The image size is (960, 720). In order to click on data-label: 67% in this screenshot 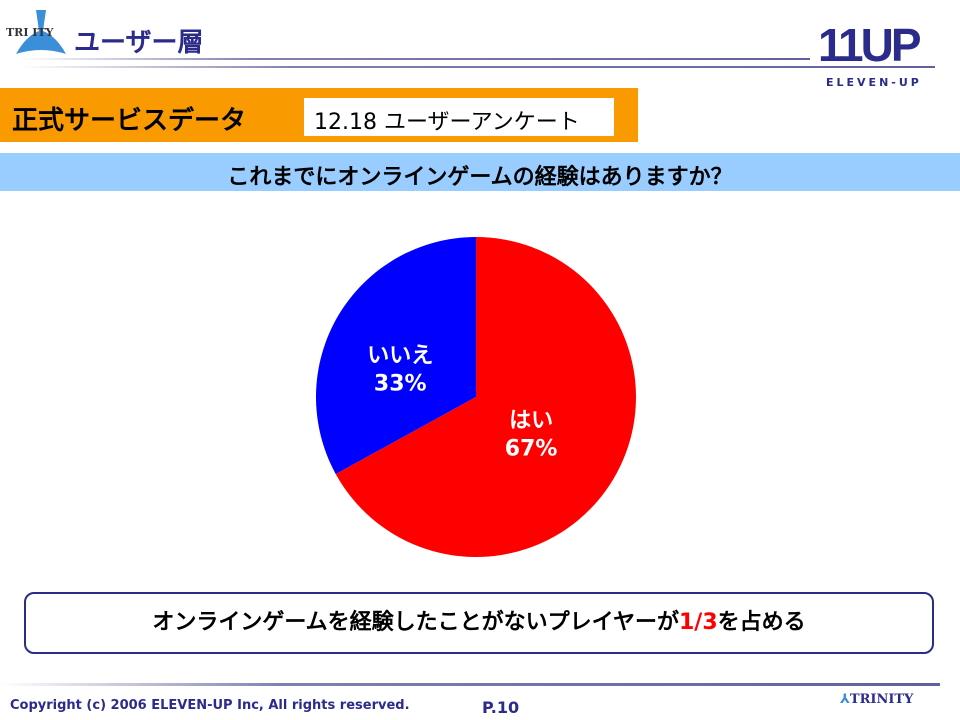, I will do `click(531, 449)`.